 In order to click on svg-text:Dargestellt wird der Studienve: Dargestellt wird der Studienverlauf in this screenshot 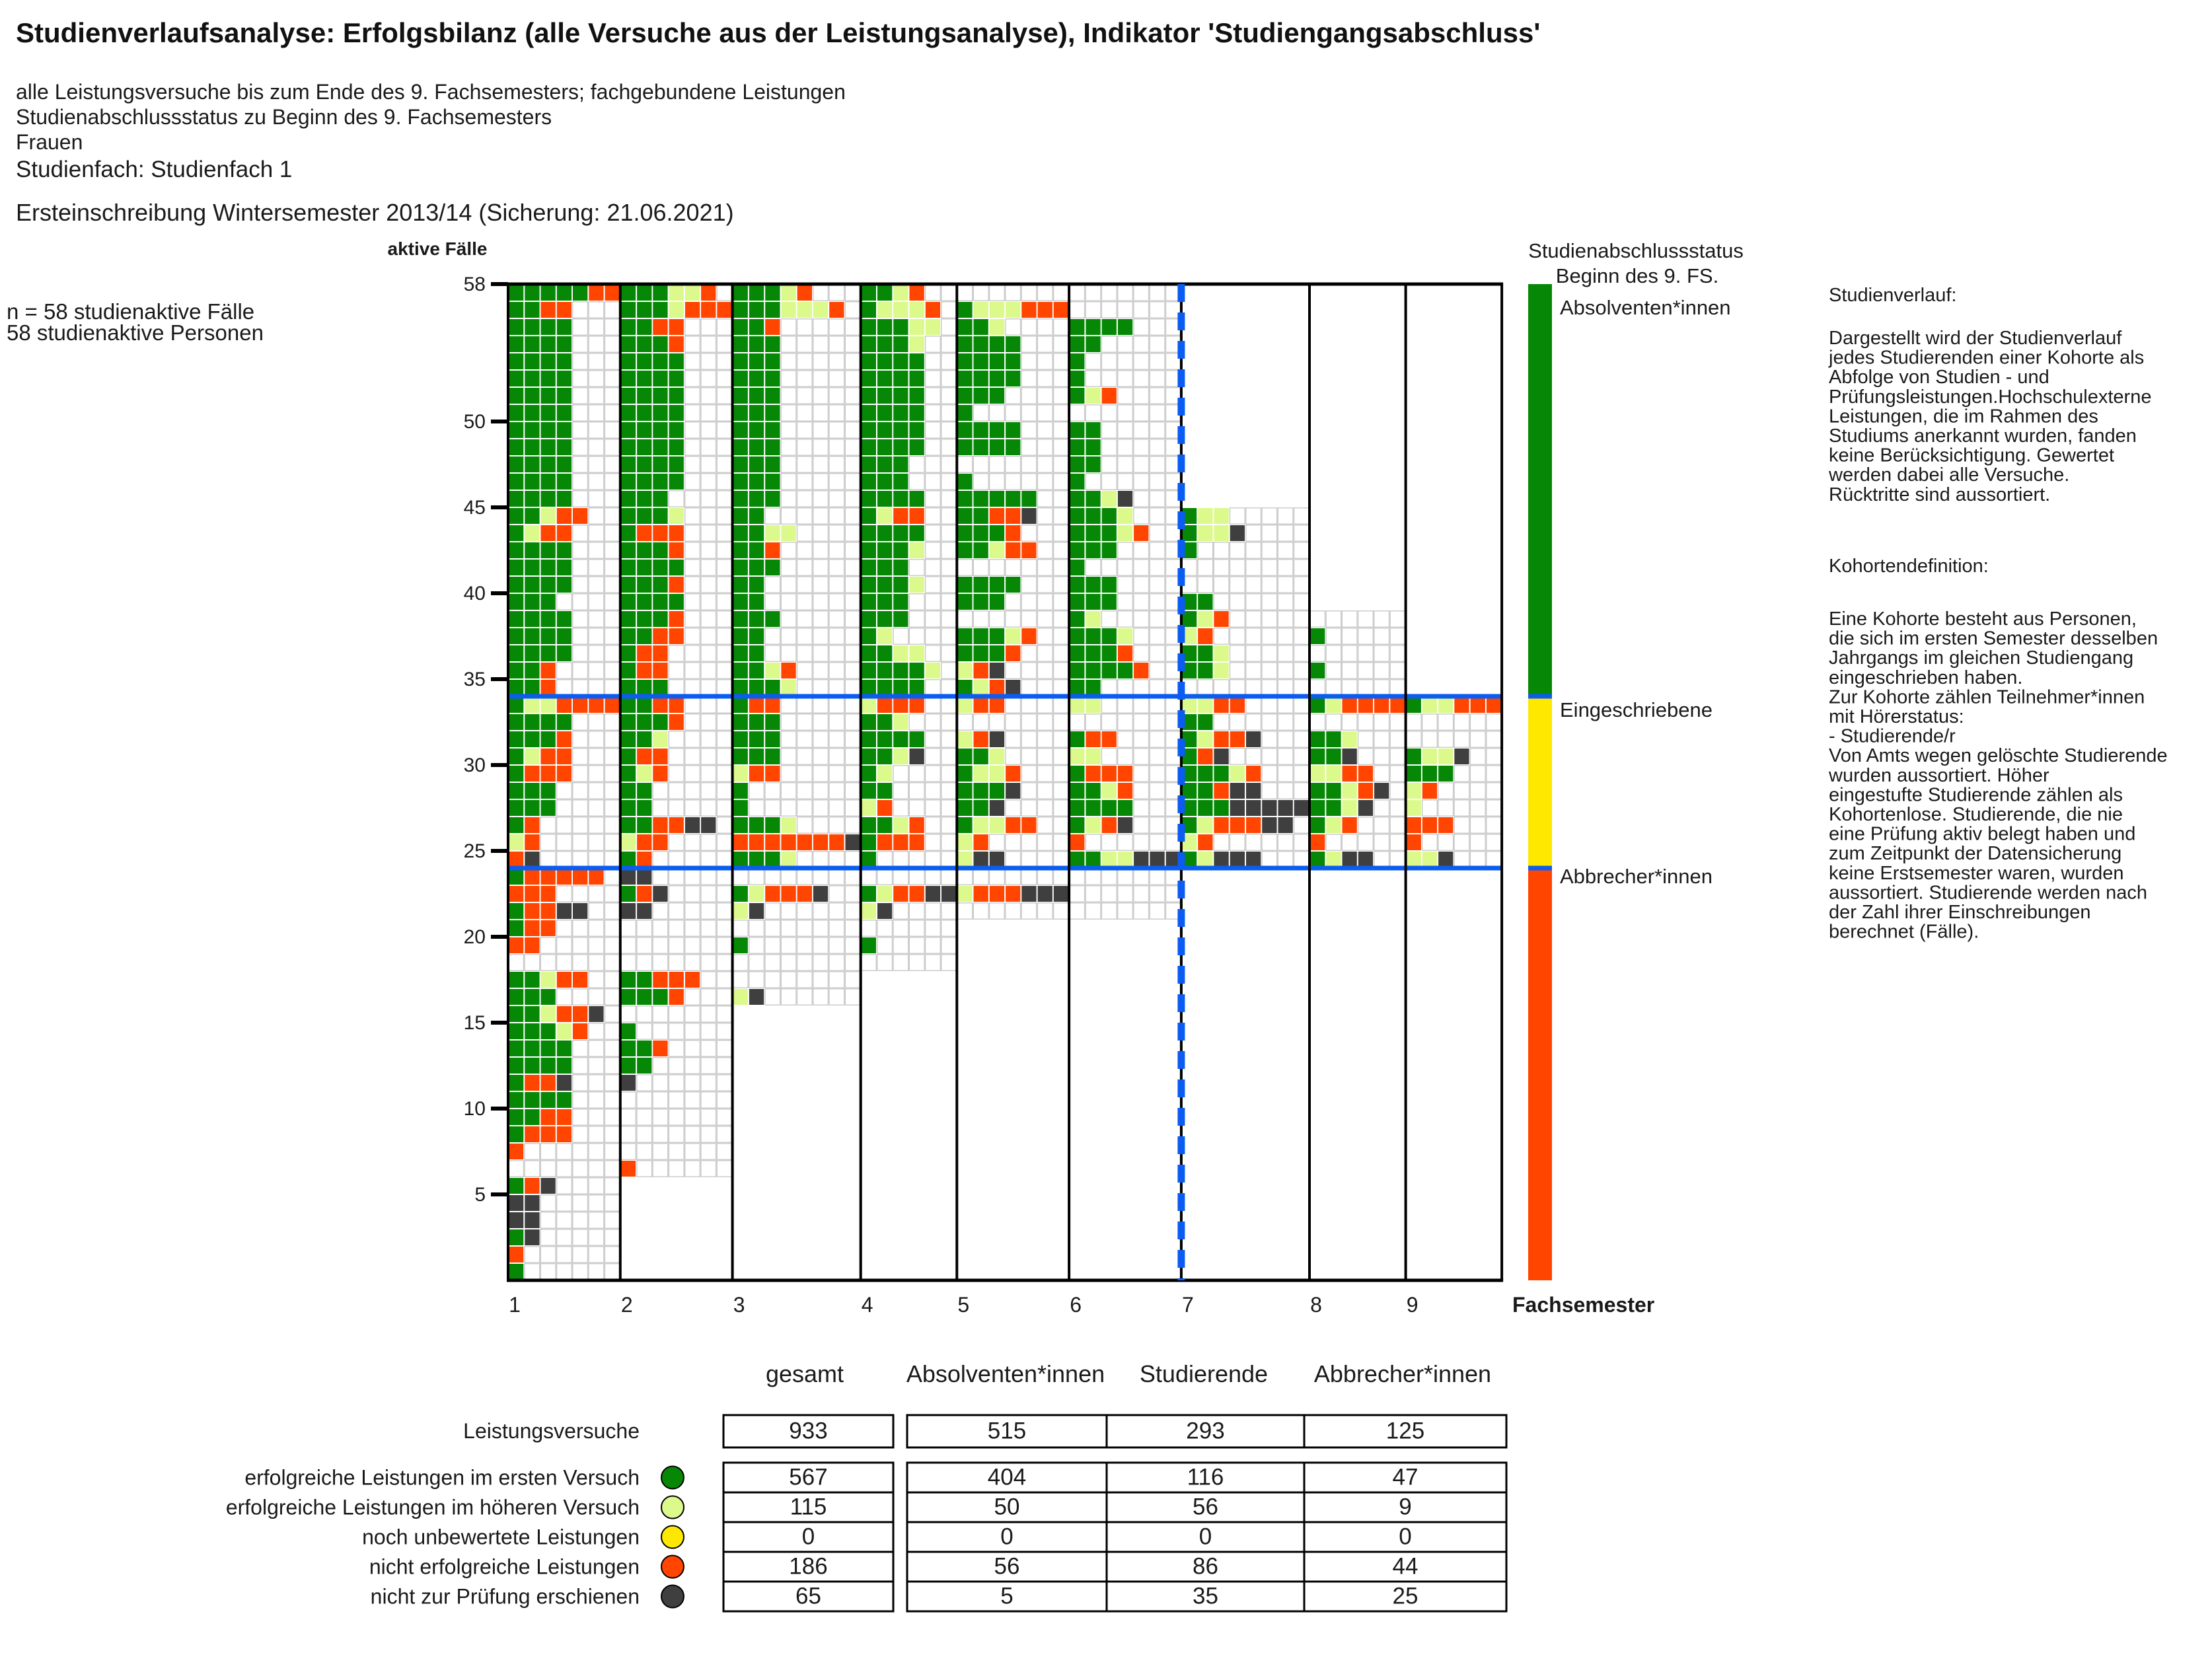, I will do `click(1975, 338)`.